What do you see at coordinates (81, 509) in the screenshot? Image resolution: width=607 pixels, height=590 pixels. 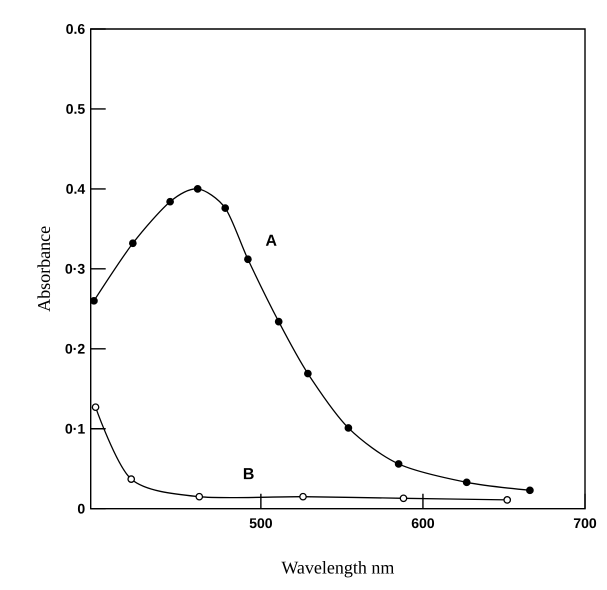 I see `y-tick-label: 0` at bounding box center [81, 509].